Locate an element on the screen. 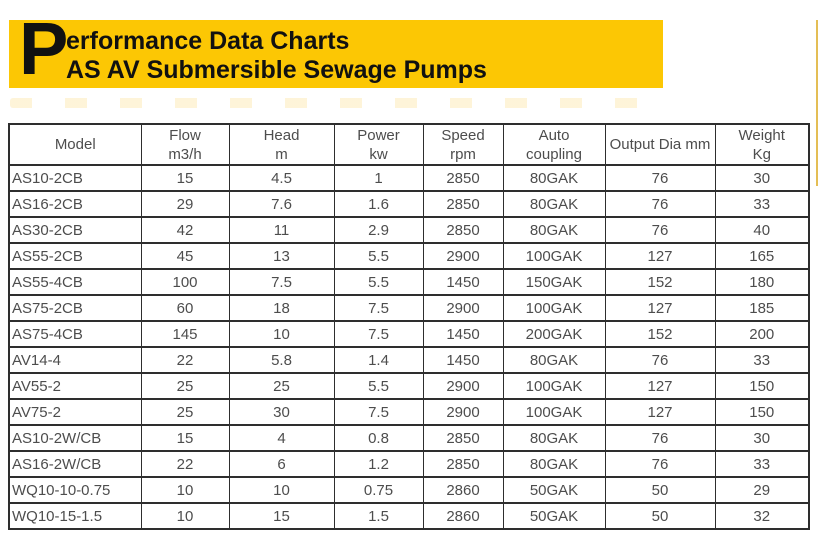 The image size is (824, 541). value-cell: 4 is located at coordinates (281, 438).